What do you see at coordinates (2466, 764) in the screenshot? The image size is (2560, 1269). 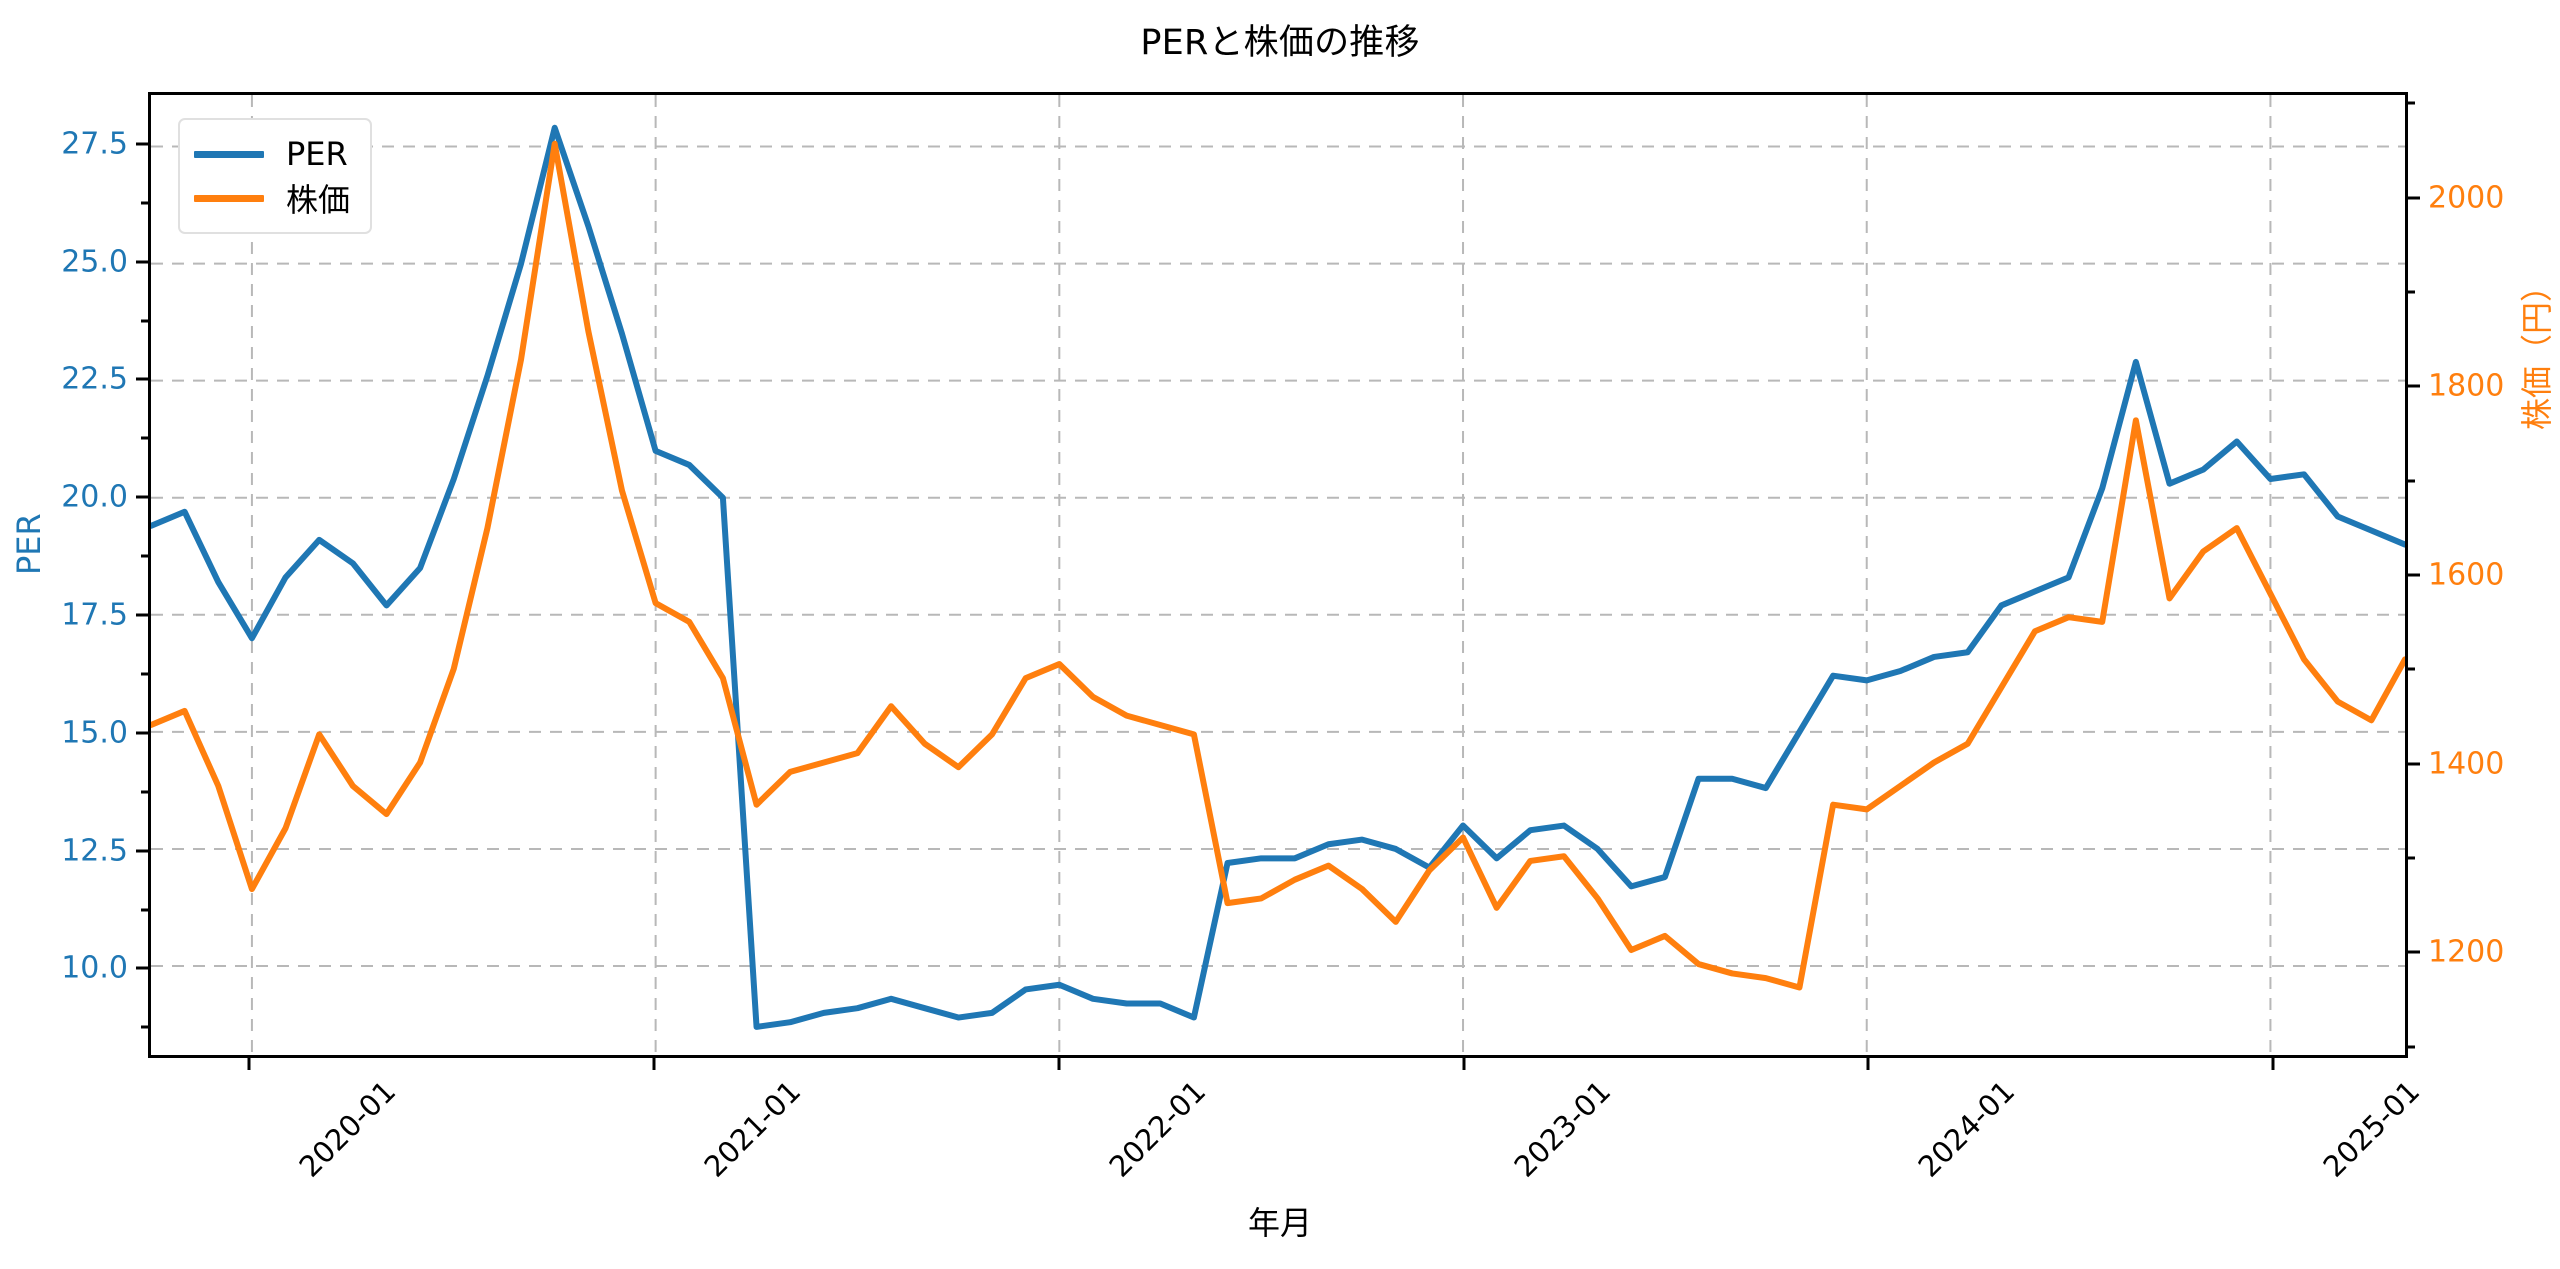 I see `y-axis-right-tick-label: 1400` at bounding box center [2466, 764].